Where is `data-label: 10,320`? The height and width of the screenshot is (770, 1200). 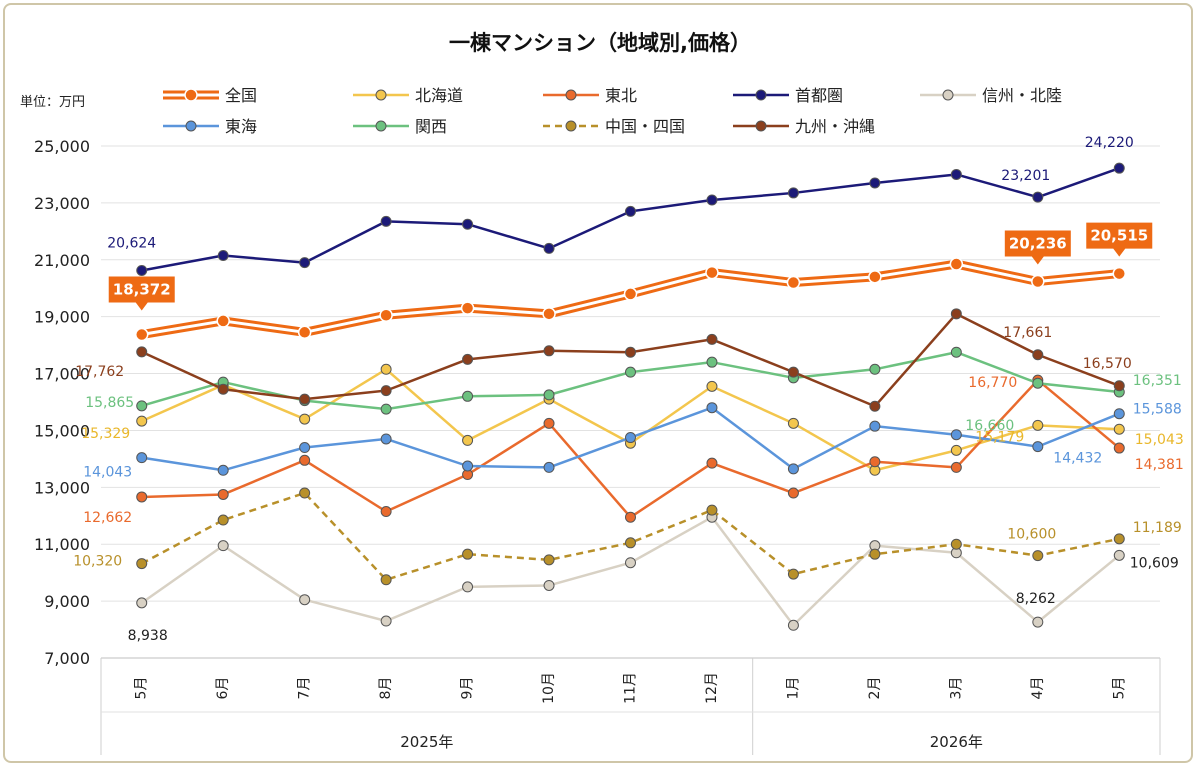 data-label: 10,320 is located at coordinates (97, 562).